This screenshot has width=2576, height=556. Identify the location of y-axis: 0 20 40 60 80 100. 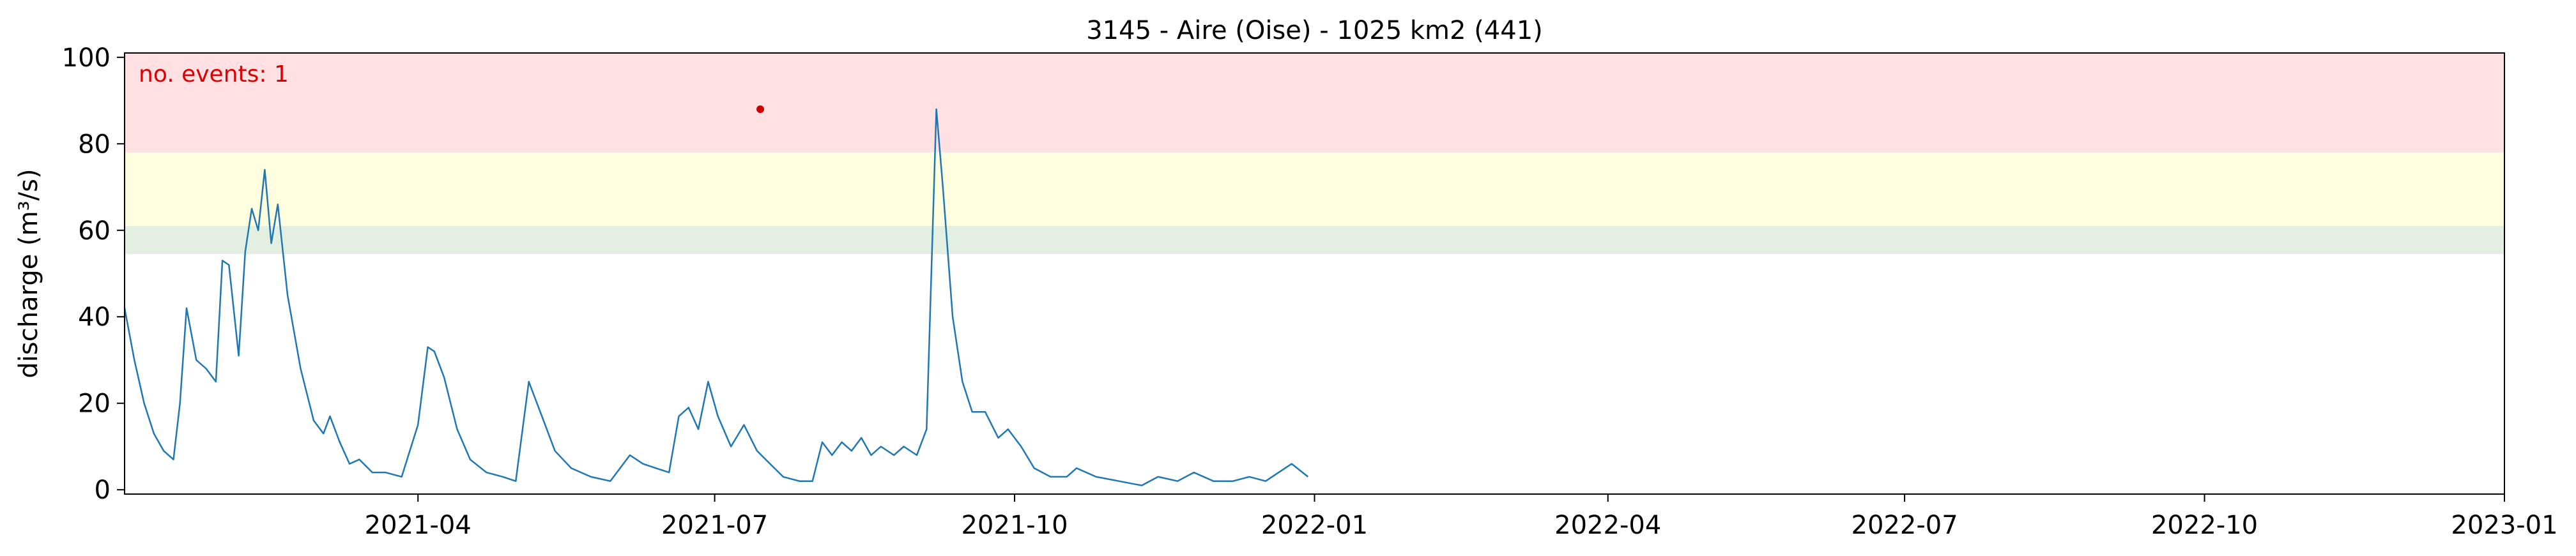
(93, 274).